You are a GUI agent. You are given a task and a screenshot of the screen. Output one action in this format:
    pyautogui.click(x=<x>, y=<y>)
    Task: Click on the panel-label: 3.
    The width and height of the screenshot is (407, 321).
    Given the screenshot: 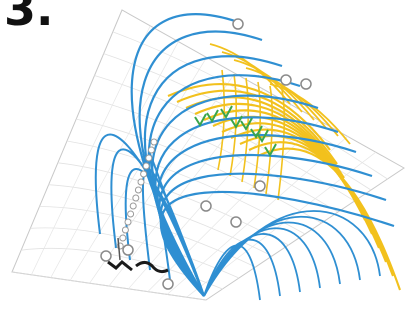 What is the action you would take?
    pyautogui.click(x=29, y=18)
    